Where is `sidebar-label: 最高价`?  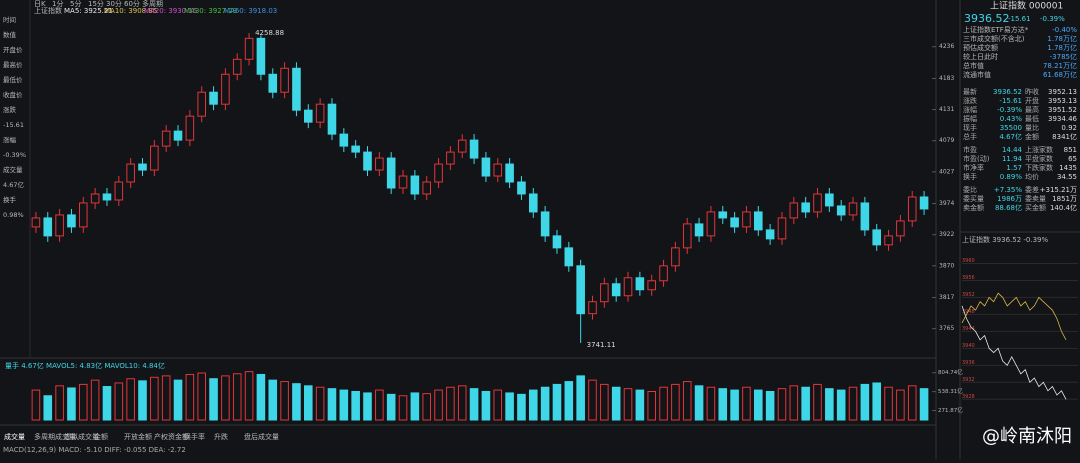
sidebar-label: 最高价 is located at coordinates (13, 64).